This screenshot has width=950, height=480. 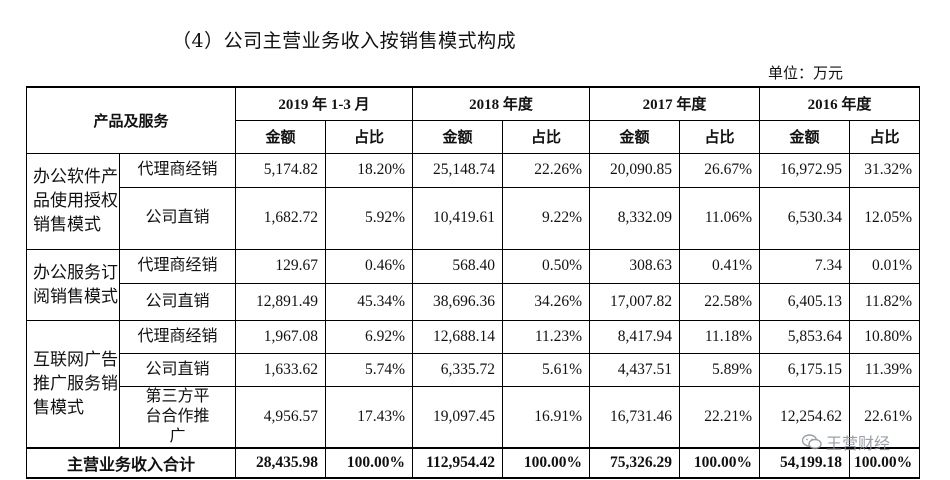 What do you see at coordinates (281, 369) in the screenshot?
I see `cell-amount: 1,633.62` at bounding box center [281, 369].